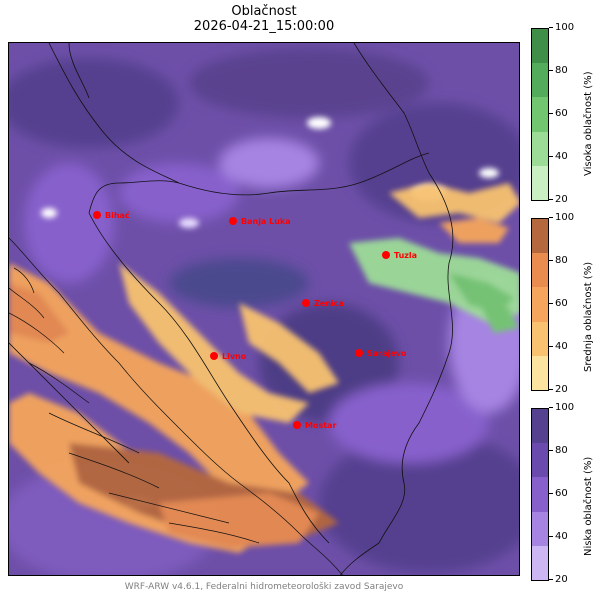 Image resolution: width=600 pixels, height=600 pixels. What do you see at coordinates (320, 425) in the screenshot?
I see `city-label-mostar: Mostar` at bounding box center [320, 425].